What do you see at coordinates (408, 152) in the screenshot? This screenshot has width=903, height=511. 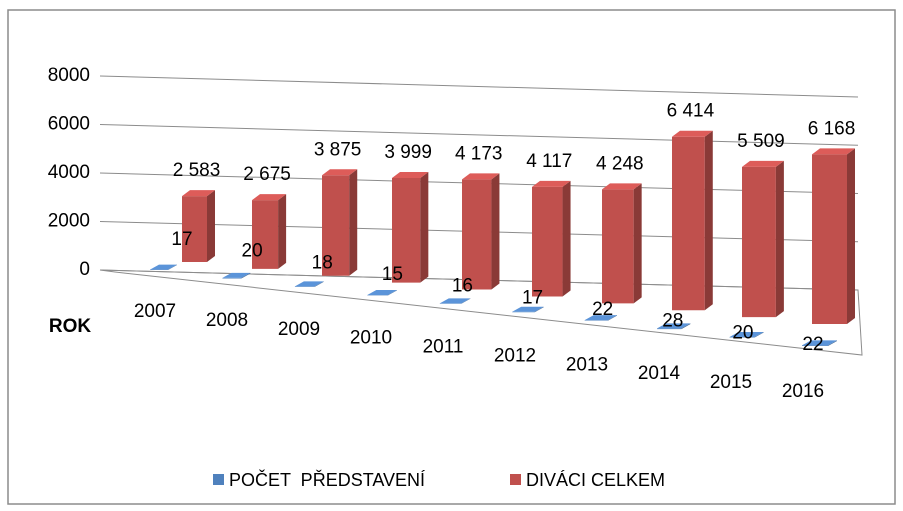 I see `value-label: 3 999` at bounding box center [408, 152].